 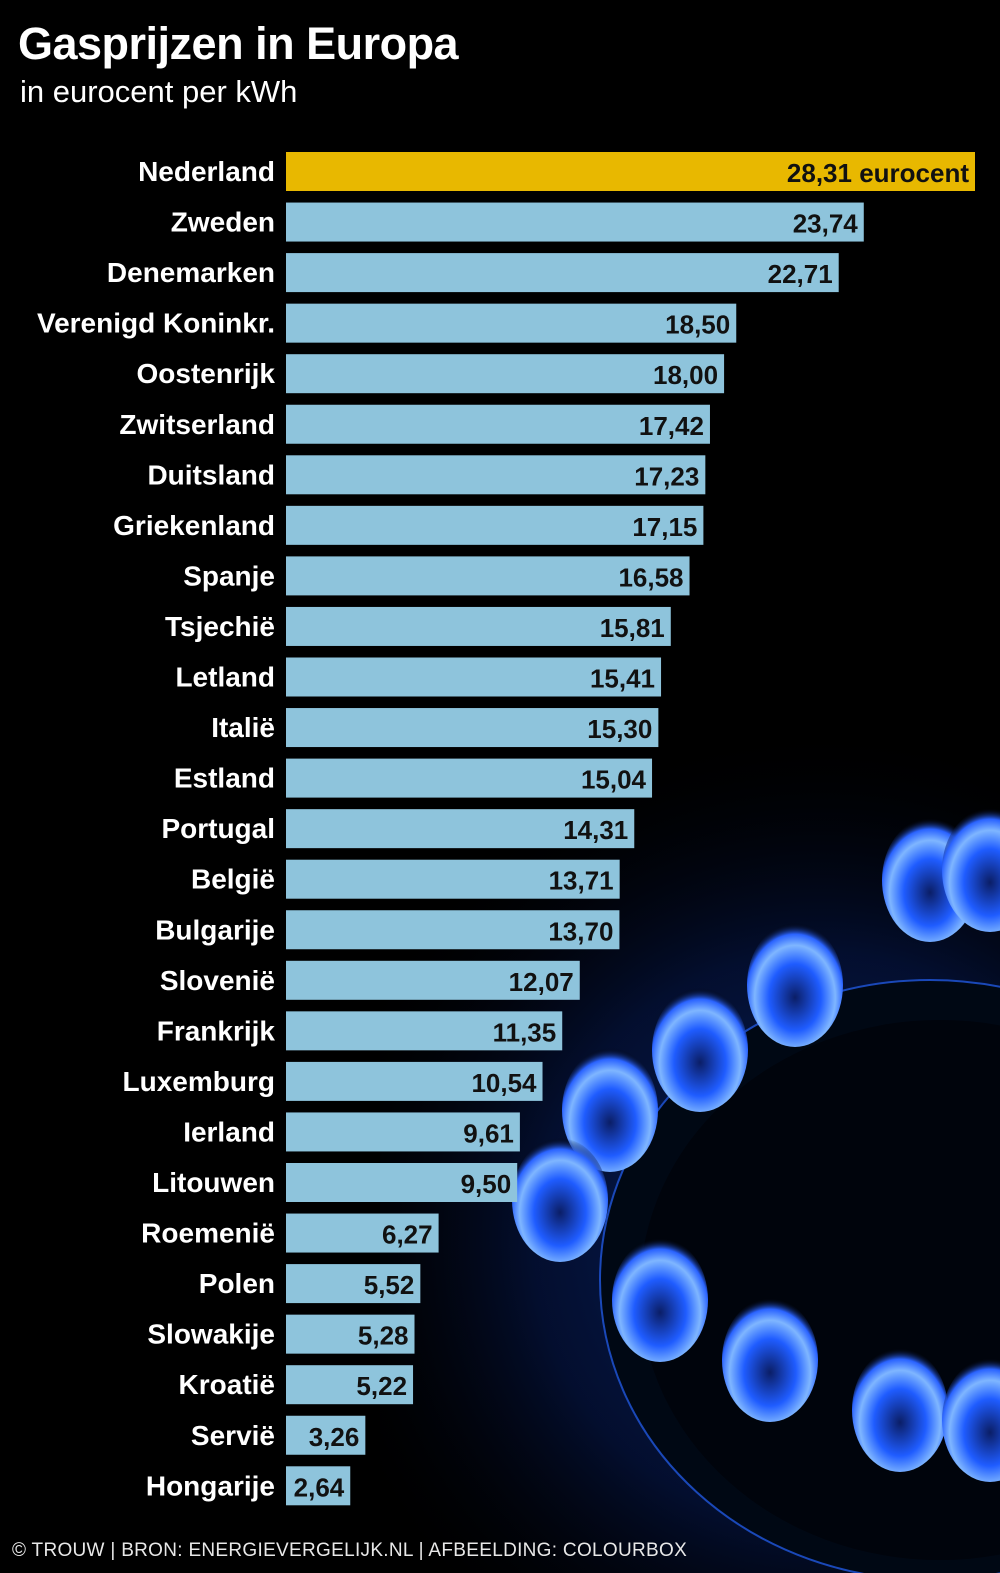 What do you see at coordinates (632, 628) in the screenshot?
I see `value-label: 15,81` at bounding box center [632, 628].